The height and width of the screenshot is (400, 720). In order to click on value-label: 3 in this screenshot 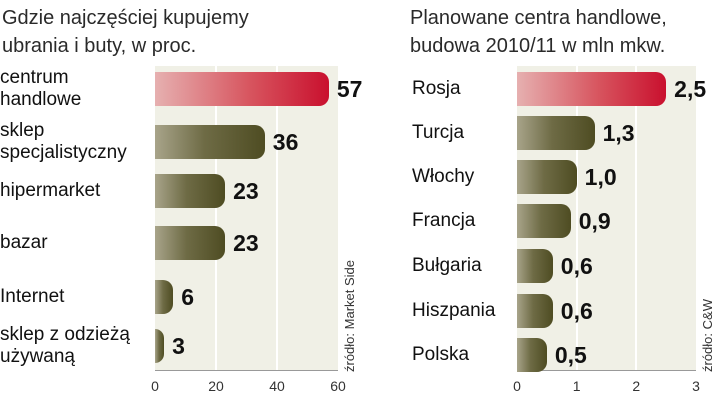, I will do `click(178, 346)`.